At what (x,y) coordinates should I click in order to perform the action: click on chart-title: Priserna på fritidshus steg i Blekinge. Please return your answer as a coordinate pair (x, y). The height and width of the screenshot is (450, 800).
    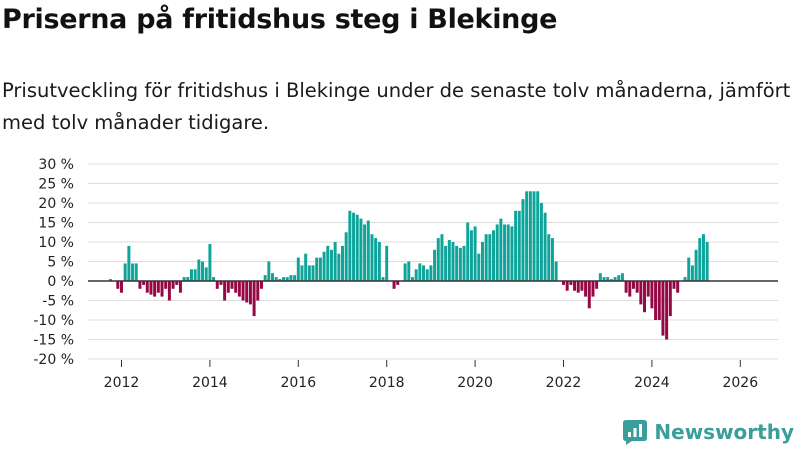
    Looking at the image, I should click on (280, 19).